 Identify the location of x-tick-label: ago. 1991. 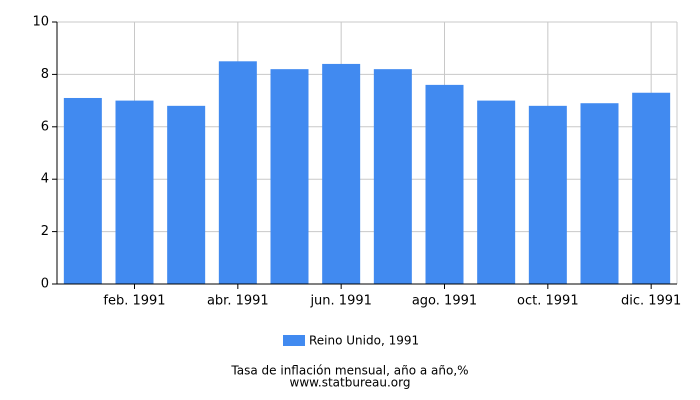
(444, 301).